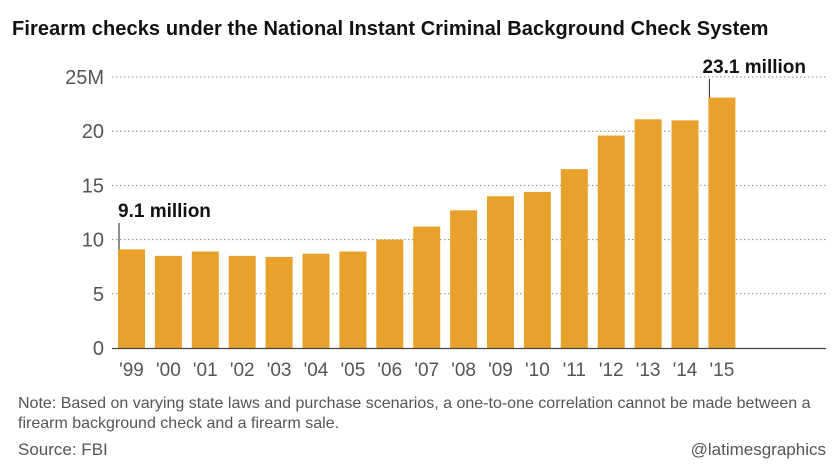  What do you see at coordinates (574, 370) in the screenshot?
I see `x-tick-label: '11` at bounding box center [574, 370].